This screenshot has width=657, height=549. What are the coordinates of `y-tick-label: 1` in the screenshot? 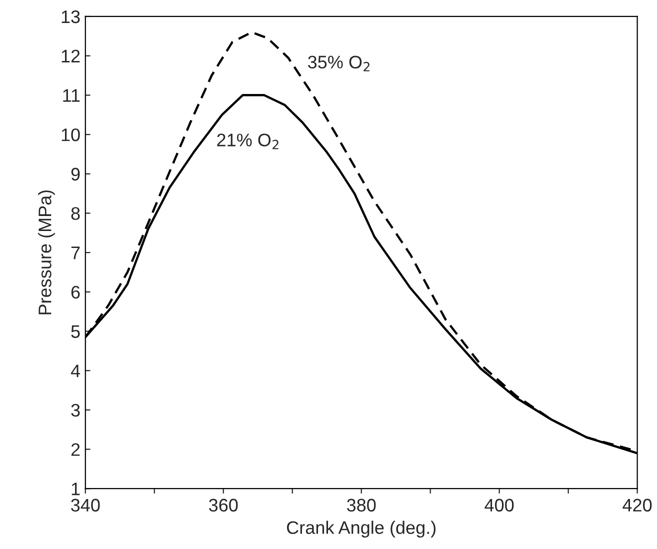 It's located at (76, 489).